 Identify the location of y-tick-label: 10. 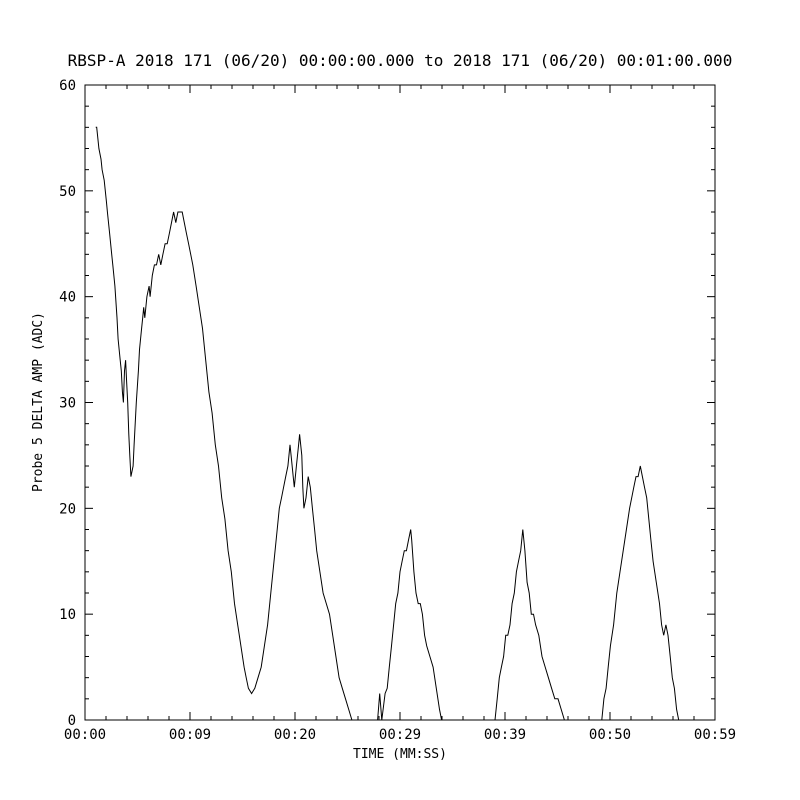
(67, 615).